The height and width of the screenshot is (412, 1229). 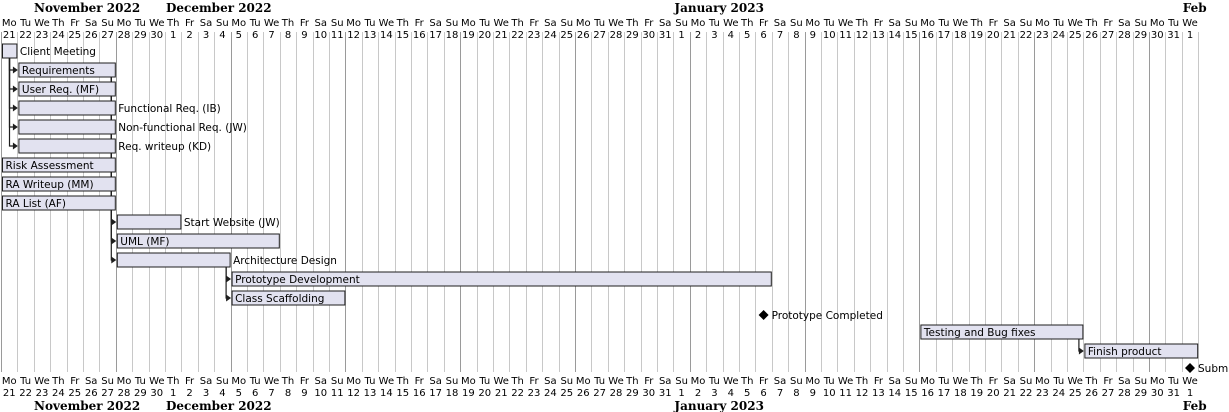 I want to click on task-label: Start Website (JW), so click(x=232, y=223).